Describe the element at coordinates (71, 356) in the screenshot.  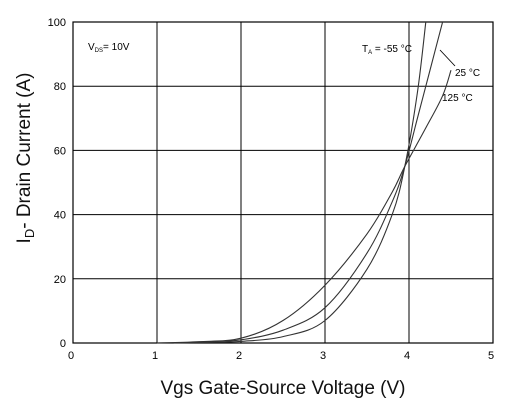
I see `x-tick-label: 0` at that location.